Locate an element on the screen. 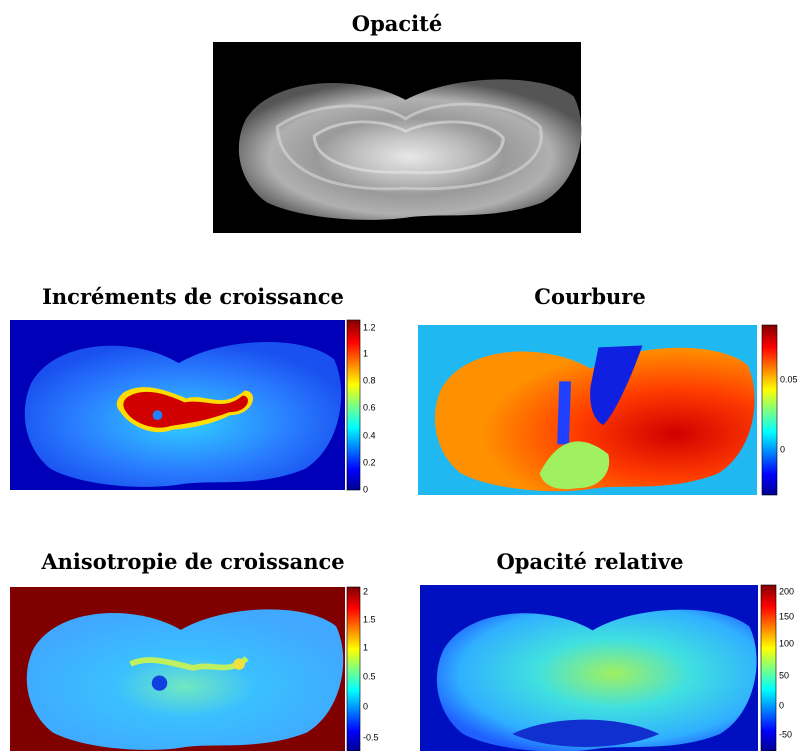  image-increments is located at coordinates (177, 405).